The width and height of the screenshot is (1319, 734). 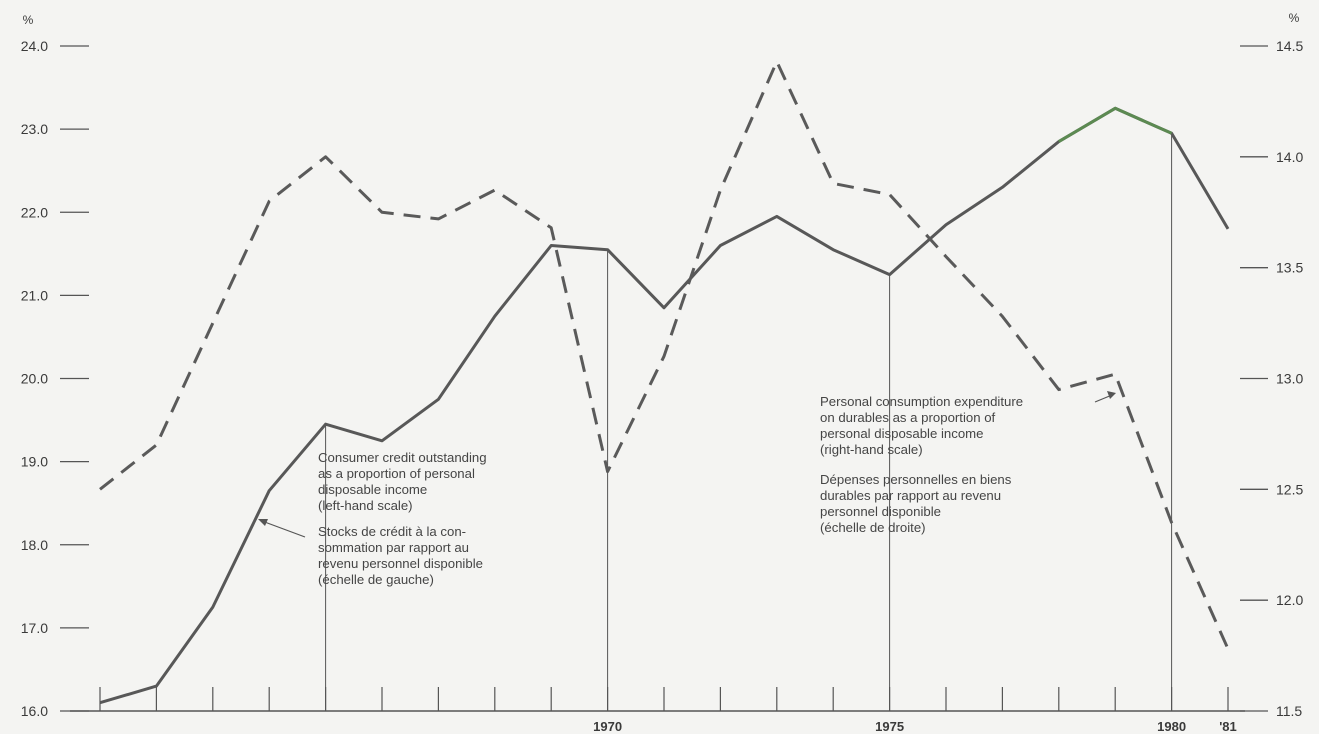 I want to click on left-note-en-3: disposable income, so click(x=372, y=489).